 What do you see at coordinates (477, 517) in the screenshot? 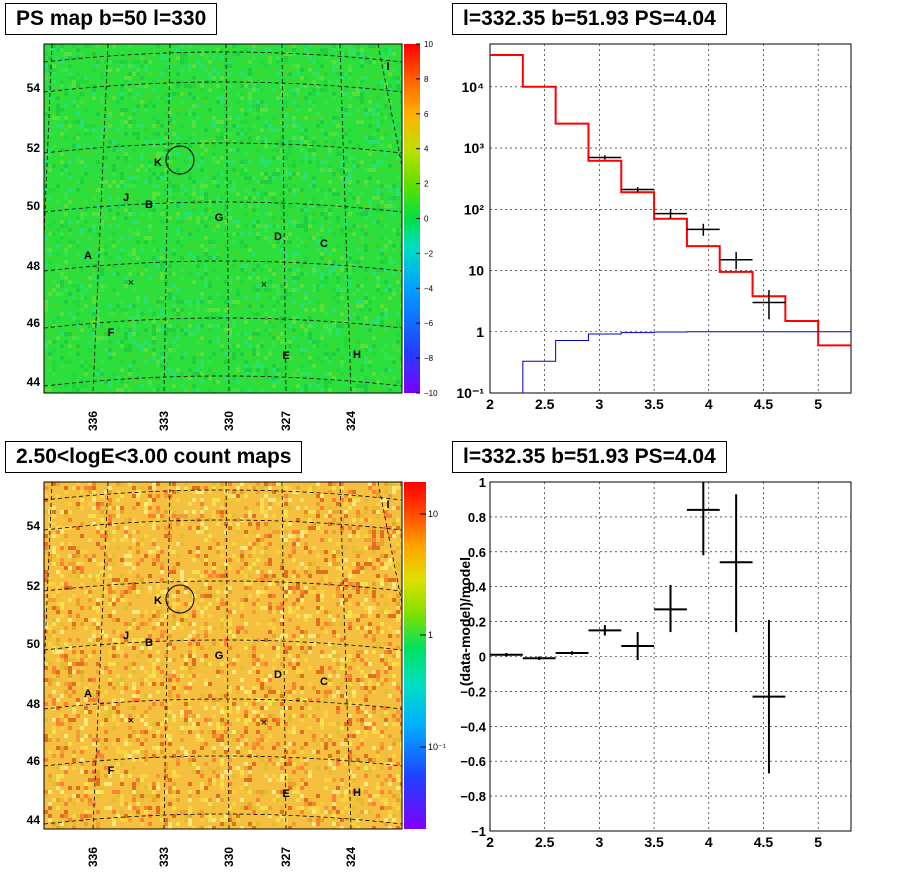
I see `y-tick-label: 0.8` at bounding box center [477, 517].